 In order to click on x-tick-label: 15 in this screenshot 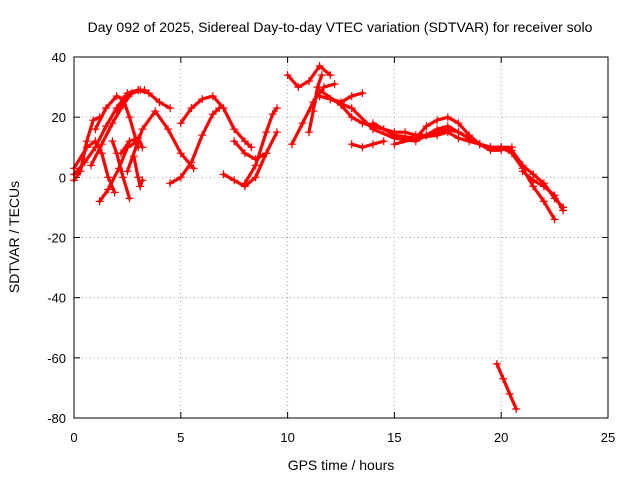, I will do `click(394, 437)`.